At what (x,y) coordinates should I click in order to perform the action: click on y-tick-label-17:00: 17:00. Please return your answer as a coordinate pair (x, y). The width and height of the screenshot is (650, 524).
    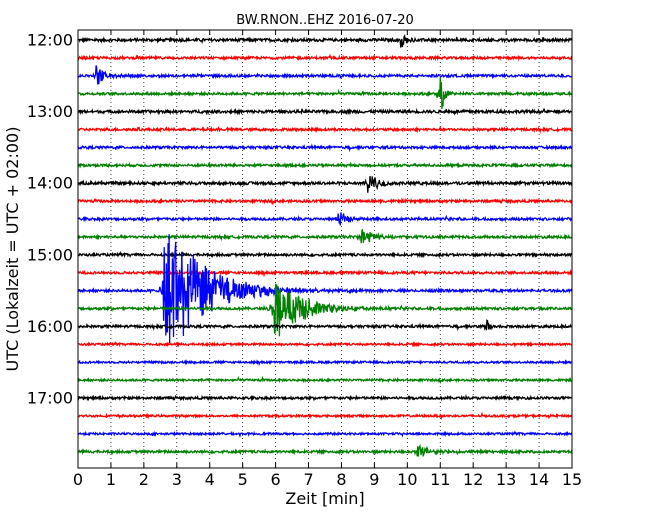
    Looking at the image, I should click on (50, 398).